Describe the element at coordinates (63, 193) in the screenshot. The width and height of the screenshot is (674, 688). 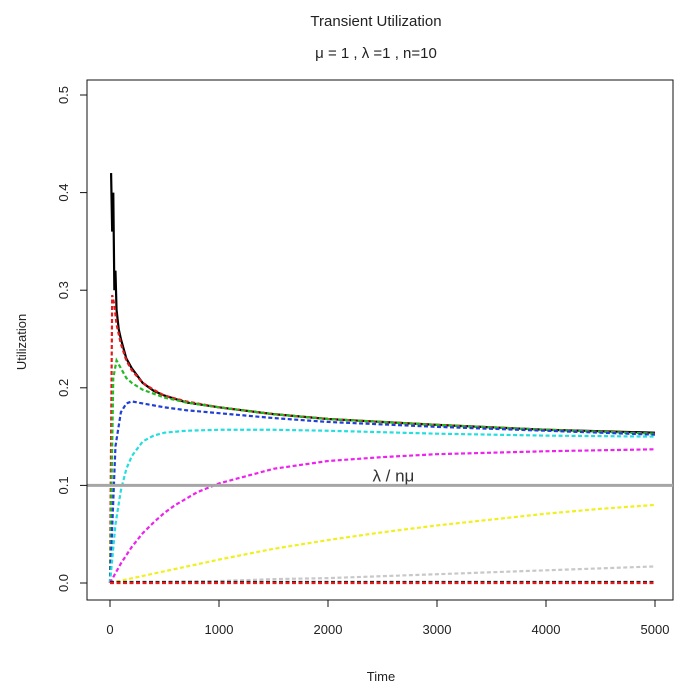
I see `y-tick-label: 0.4` at that location.